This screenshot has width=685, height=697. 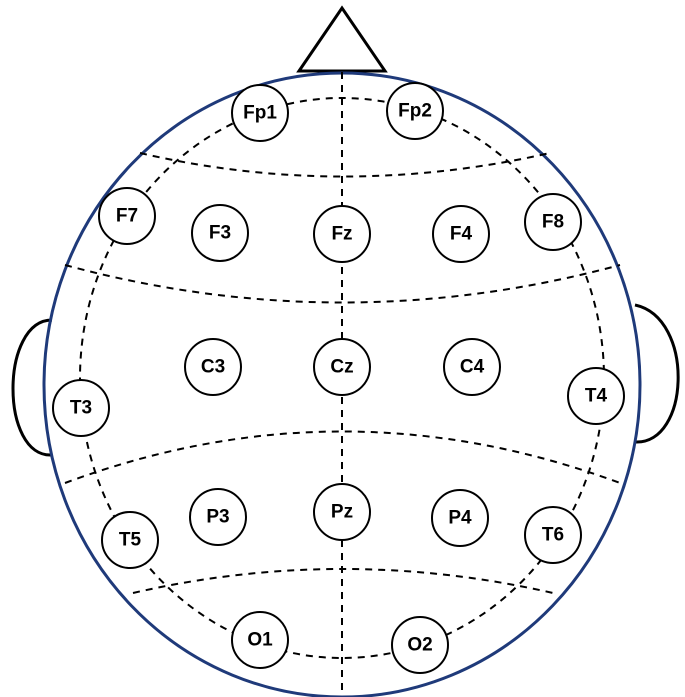 What do you see at coordinates (342, 284) in the screenshot?
I see `frontal-arc` at bounding box center [342, 284].